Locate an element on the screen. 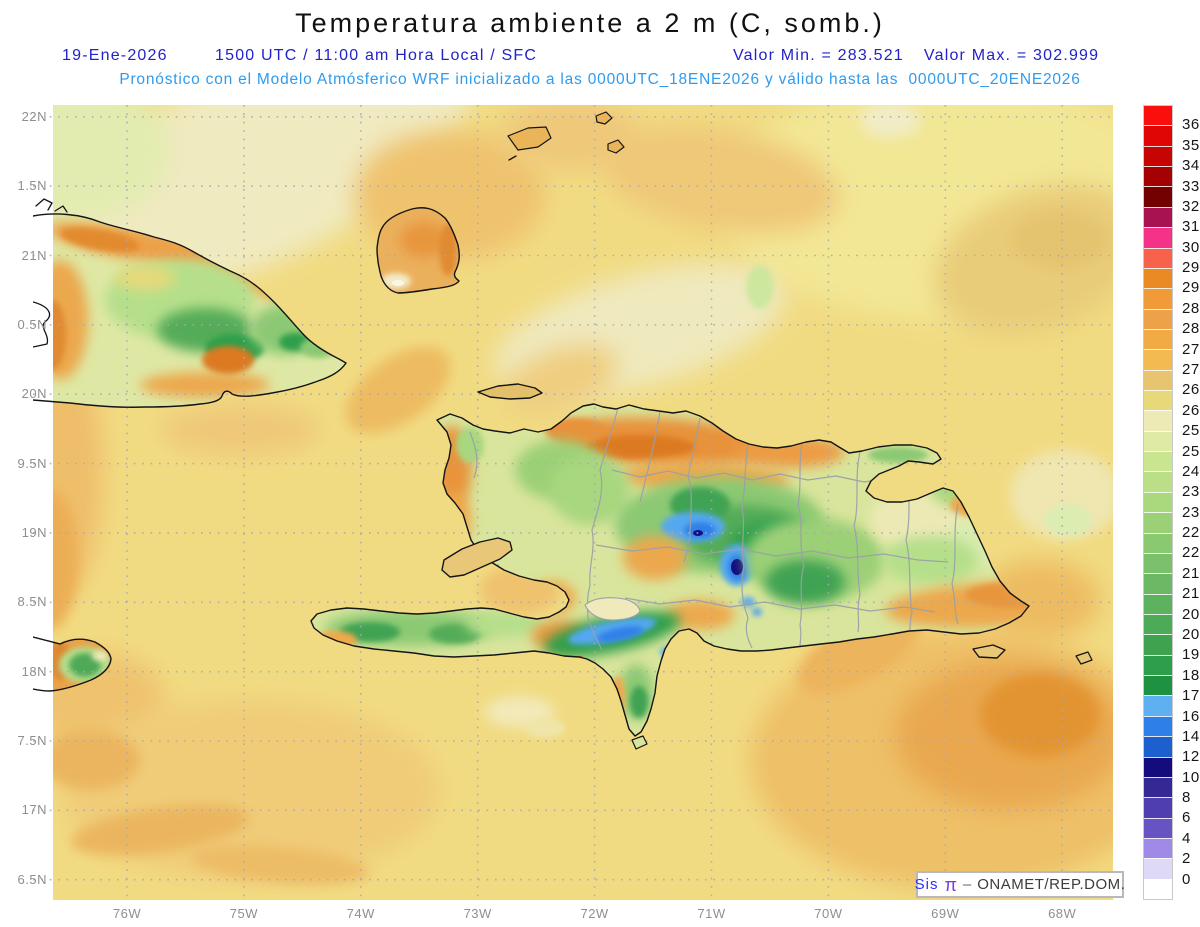 The width and height of the screenshot is (1200, 927). colorbar-level-label: 20.5 is located at coordinates (1191, 614).